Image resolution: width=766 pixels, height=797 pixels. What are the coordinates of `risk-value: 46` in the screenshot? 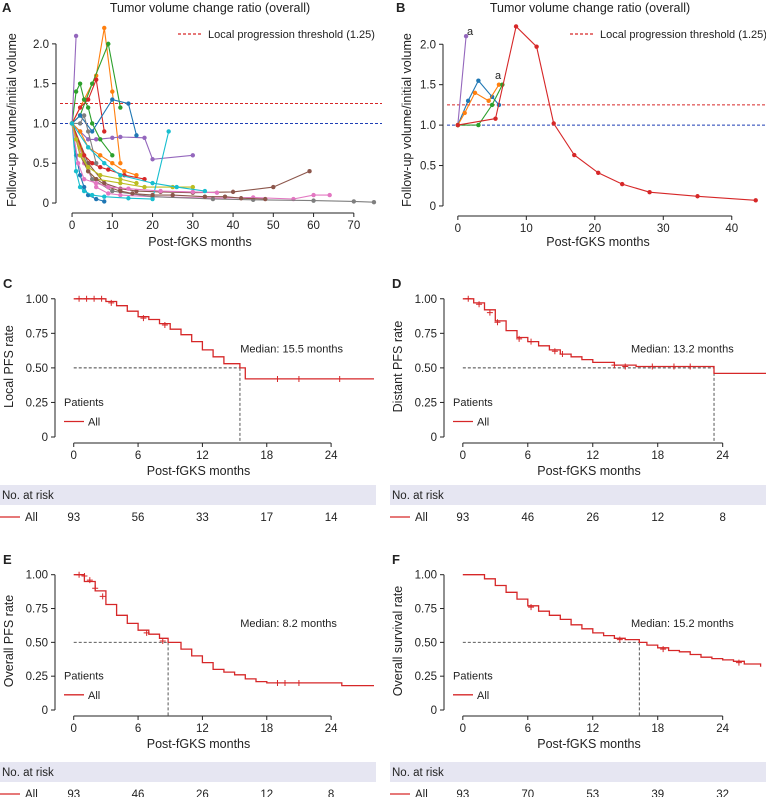 It's located at (527, 518).